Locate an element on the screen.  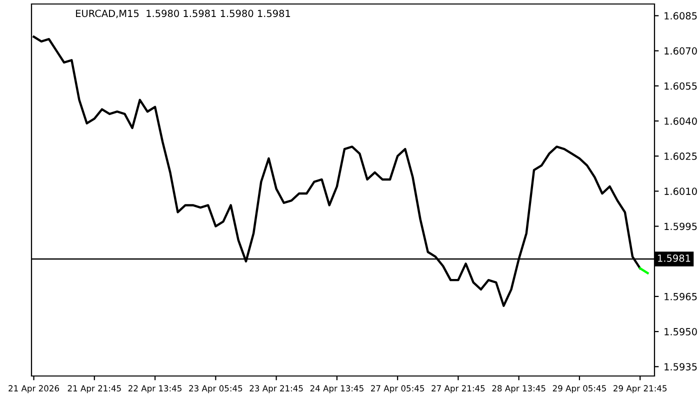
x-tick-label: 22 Apr 13:45 is located at coordinates (155, 389).